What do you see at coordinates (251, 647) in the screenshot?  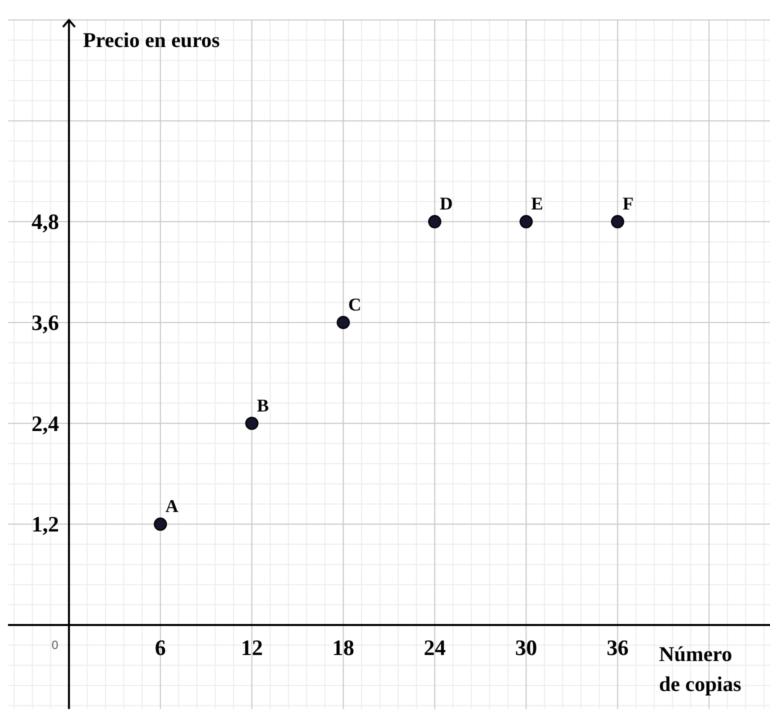 I see `x-tick-label: 12` at bounding box center [251, 647].